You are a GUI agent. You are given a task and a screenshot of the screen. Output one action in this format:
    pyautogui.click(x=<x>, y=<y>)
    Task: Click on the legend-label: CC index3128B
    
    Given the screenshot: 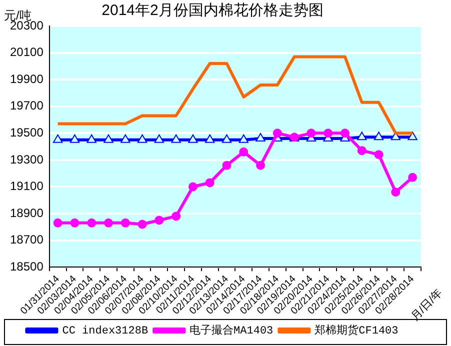 What is the action you would take?
    pyautogui.click(x=105, y=331)
    